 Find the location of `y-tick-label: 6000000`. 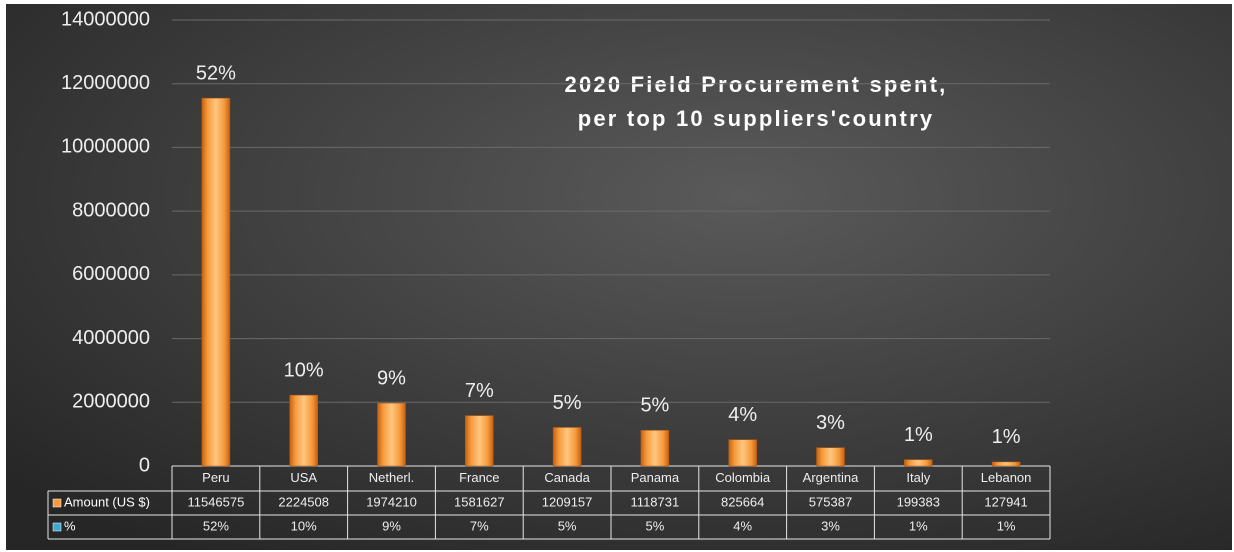

y-tick-label: 6000000 is located at coordinates (111, 274).